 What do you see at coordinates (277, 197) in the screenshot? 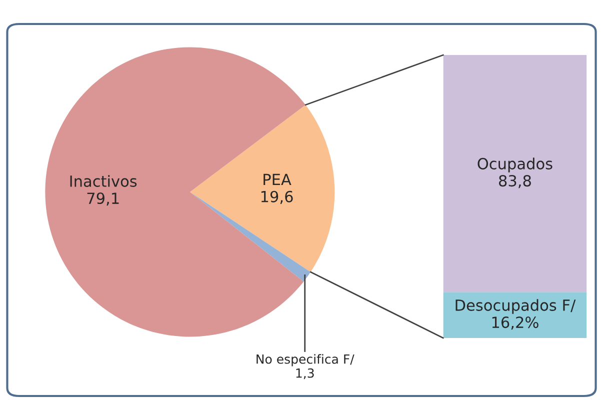
I see `data-label: 19,6` at bounding box center [277, 197].